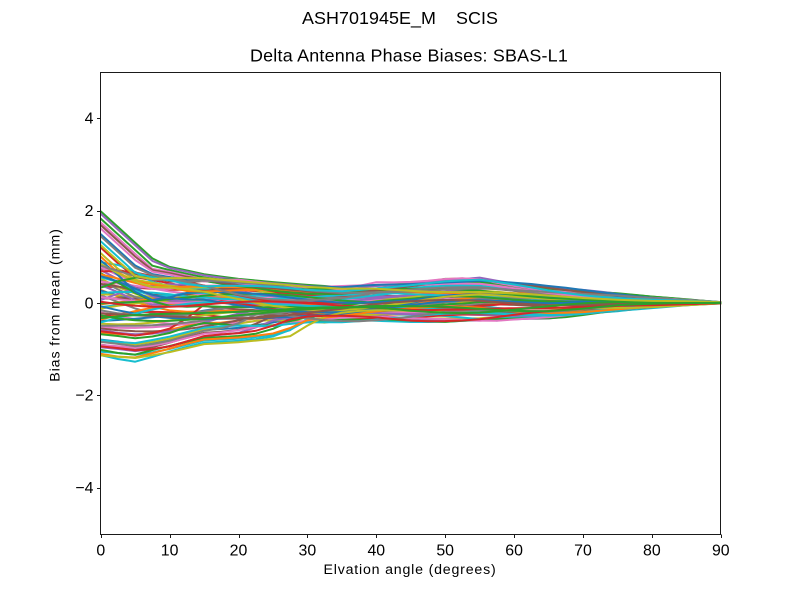  I want to click on svg-text: 10, so click(170, 551).